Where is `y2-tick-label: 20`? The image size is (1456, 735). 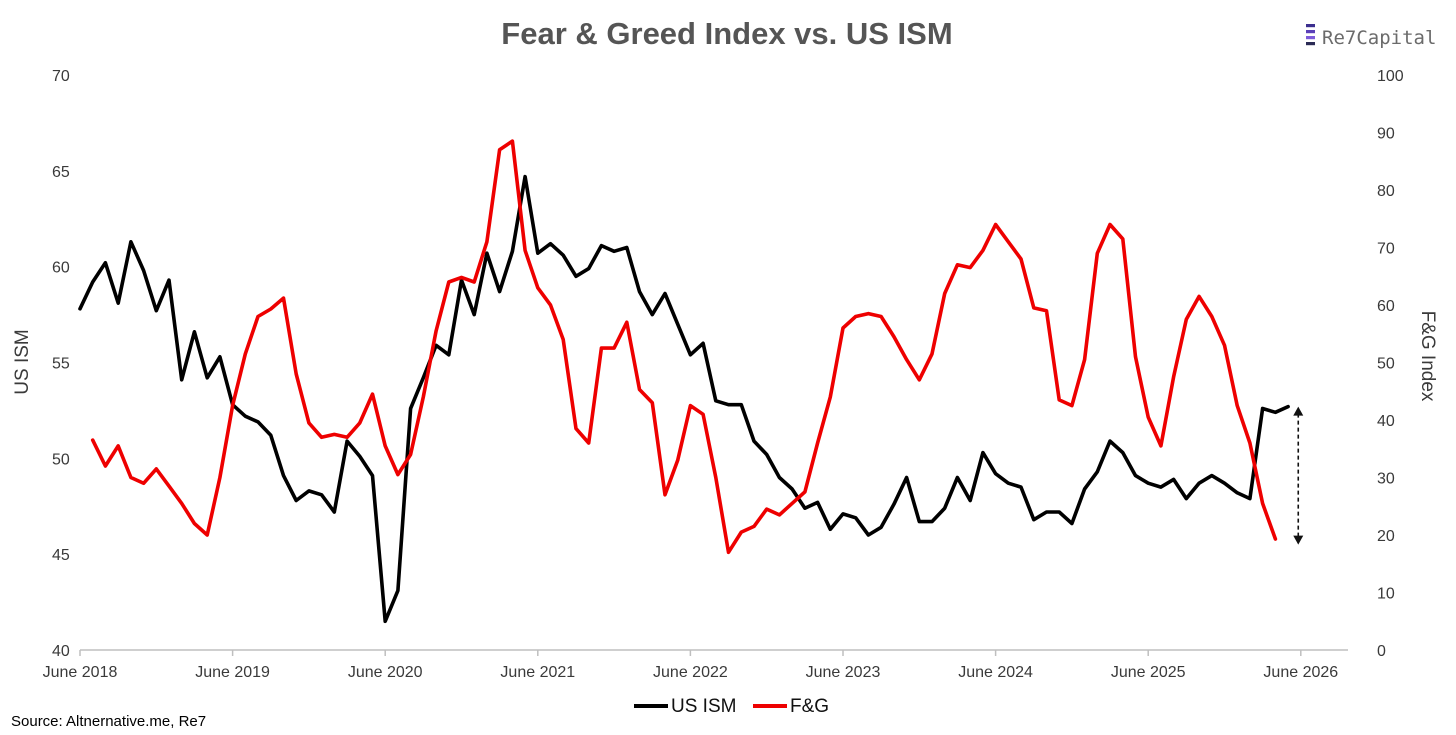 y2-tick-label: 20 is located at coordinates (1386, 536).